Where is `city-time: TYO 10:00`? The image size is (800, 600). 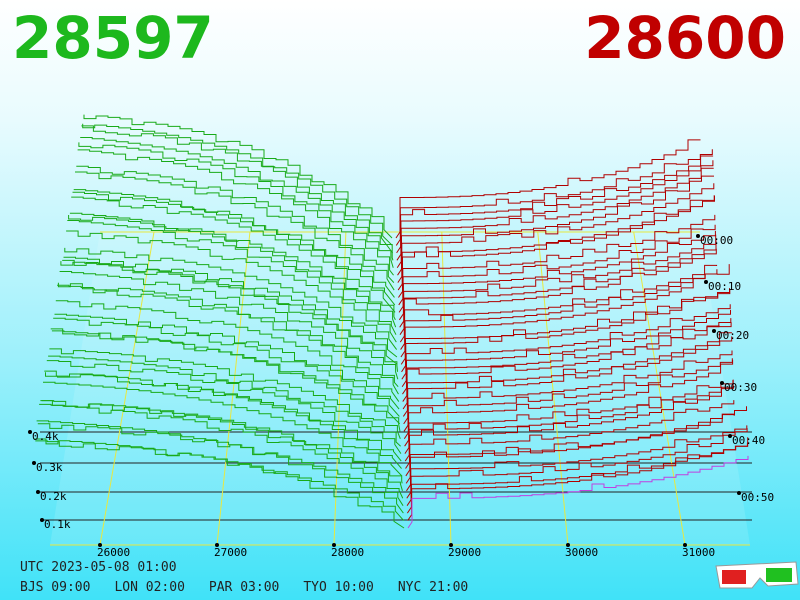 city-time: TYO 10:00 is located at coordinates (338, 587).